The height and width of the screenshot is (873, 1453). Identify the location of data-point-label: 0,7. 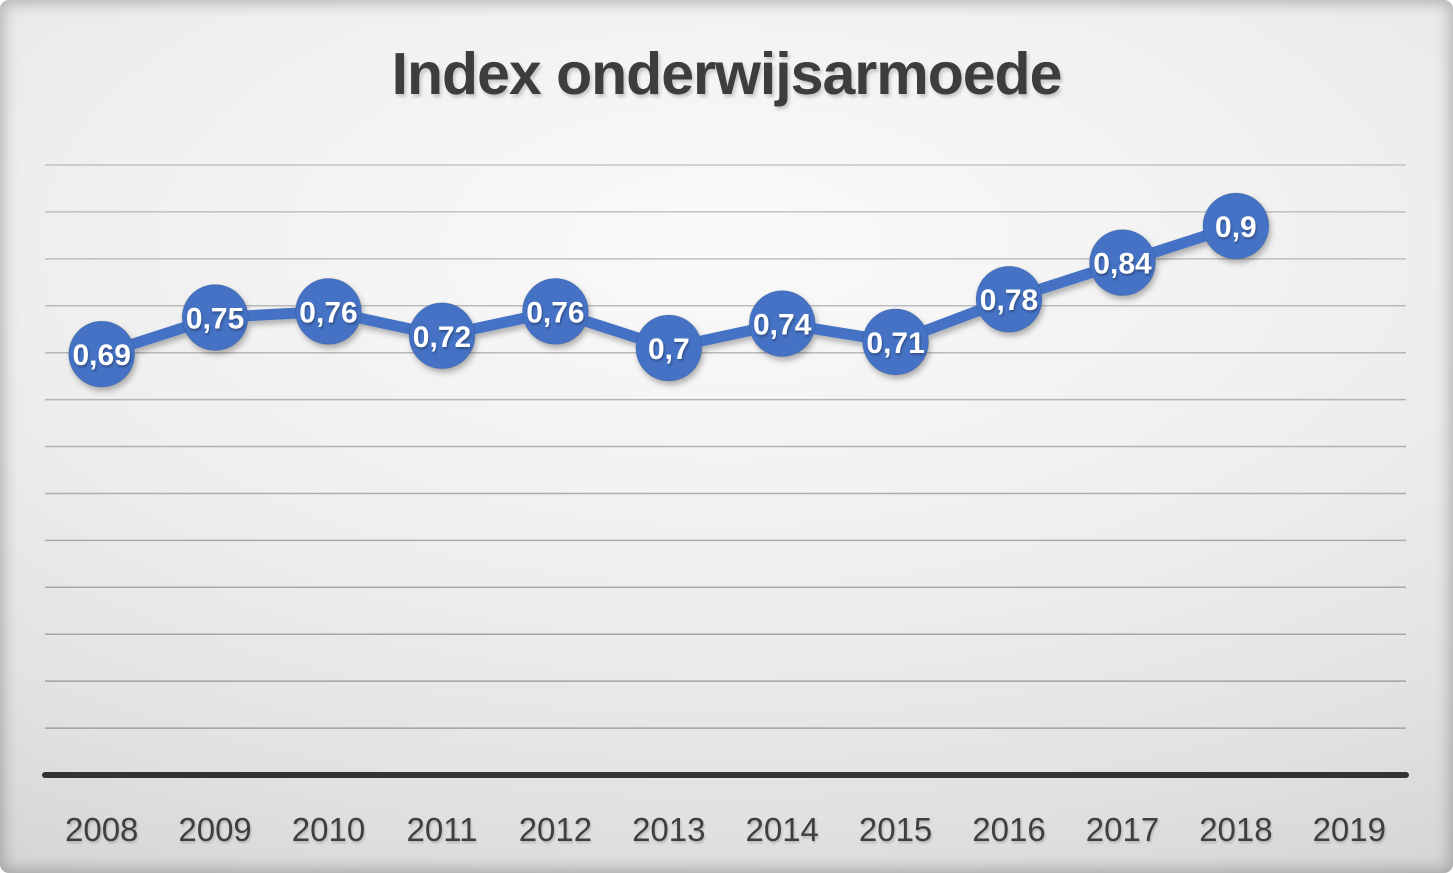
(669, 349).